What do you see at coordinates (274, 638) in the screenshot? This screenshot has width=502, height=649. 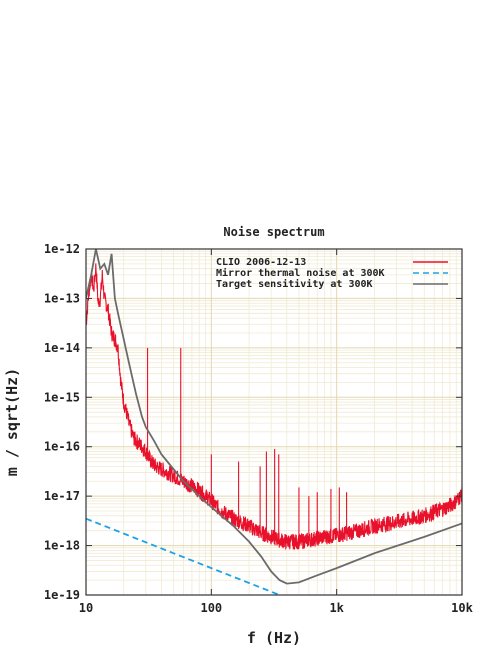 I see `x-axis-title: f (Hz)` at bounding box center [274, 638].